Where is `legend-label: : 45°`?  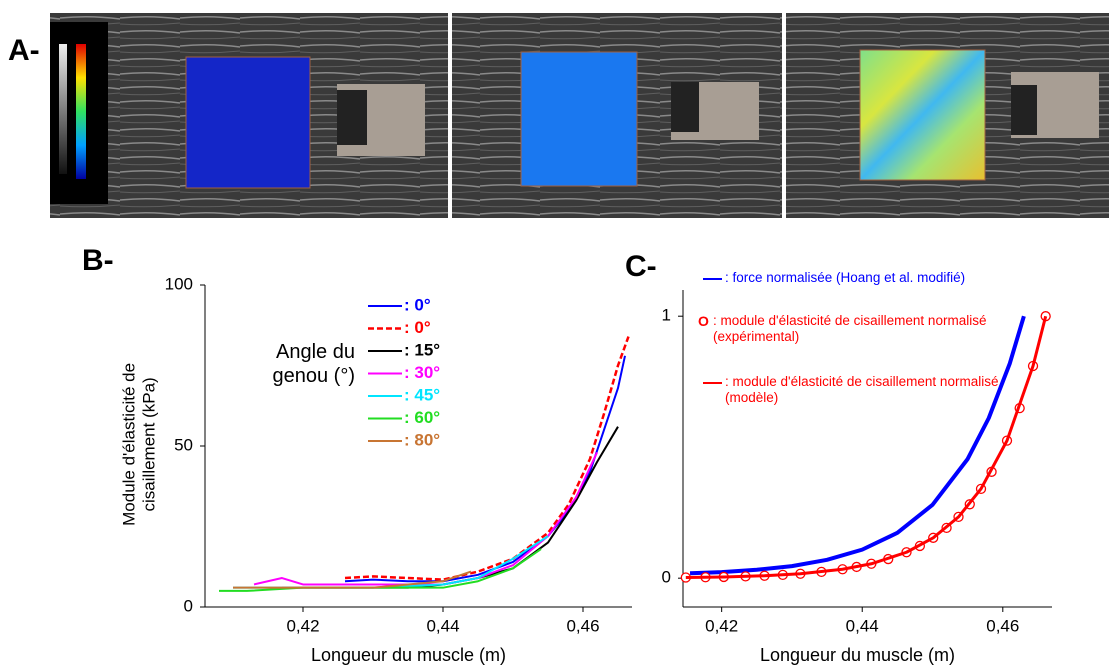
legend-label: : 45° is located at coordinates (422, 394).